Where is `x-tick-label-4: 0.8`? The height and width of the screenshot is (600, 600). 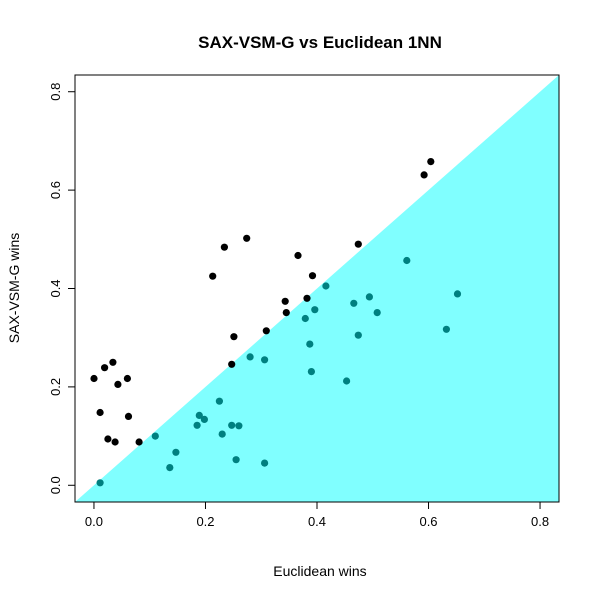 x-tick-label-4: 0.8 is located at coordinates (540, 521).